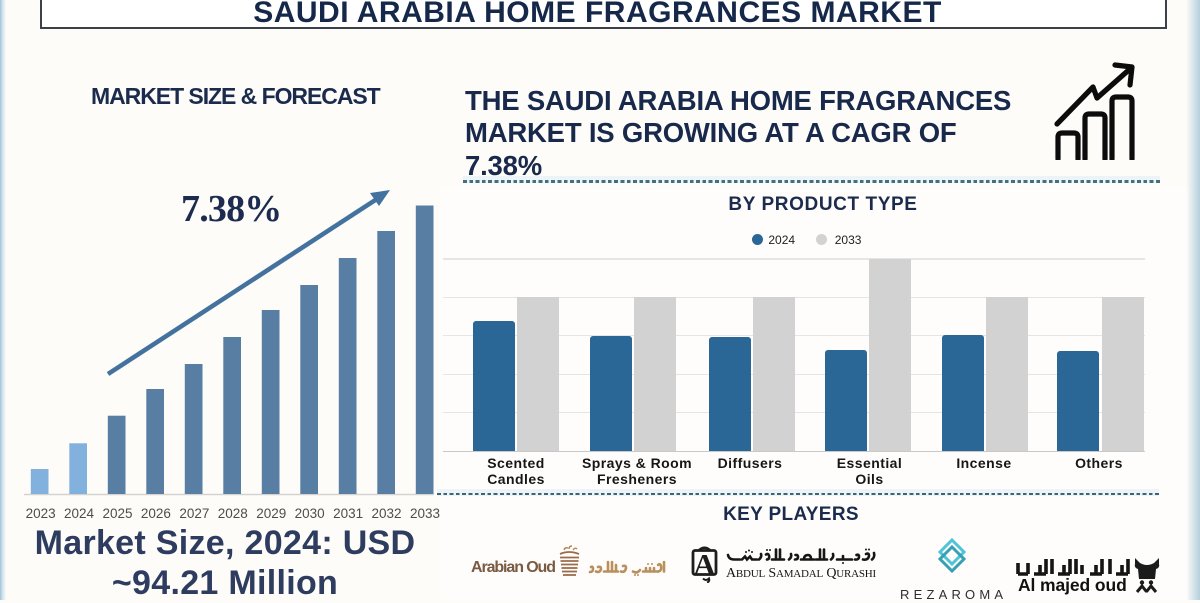  I want to click on svg-text: A, so click(704, 564).